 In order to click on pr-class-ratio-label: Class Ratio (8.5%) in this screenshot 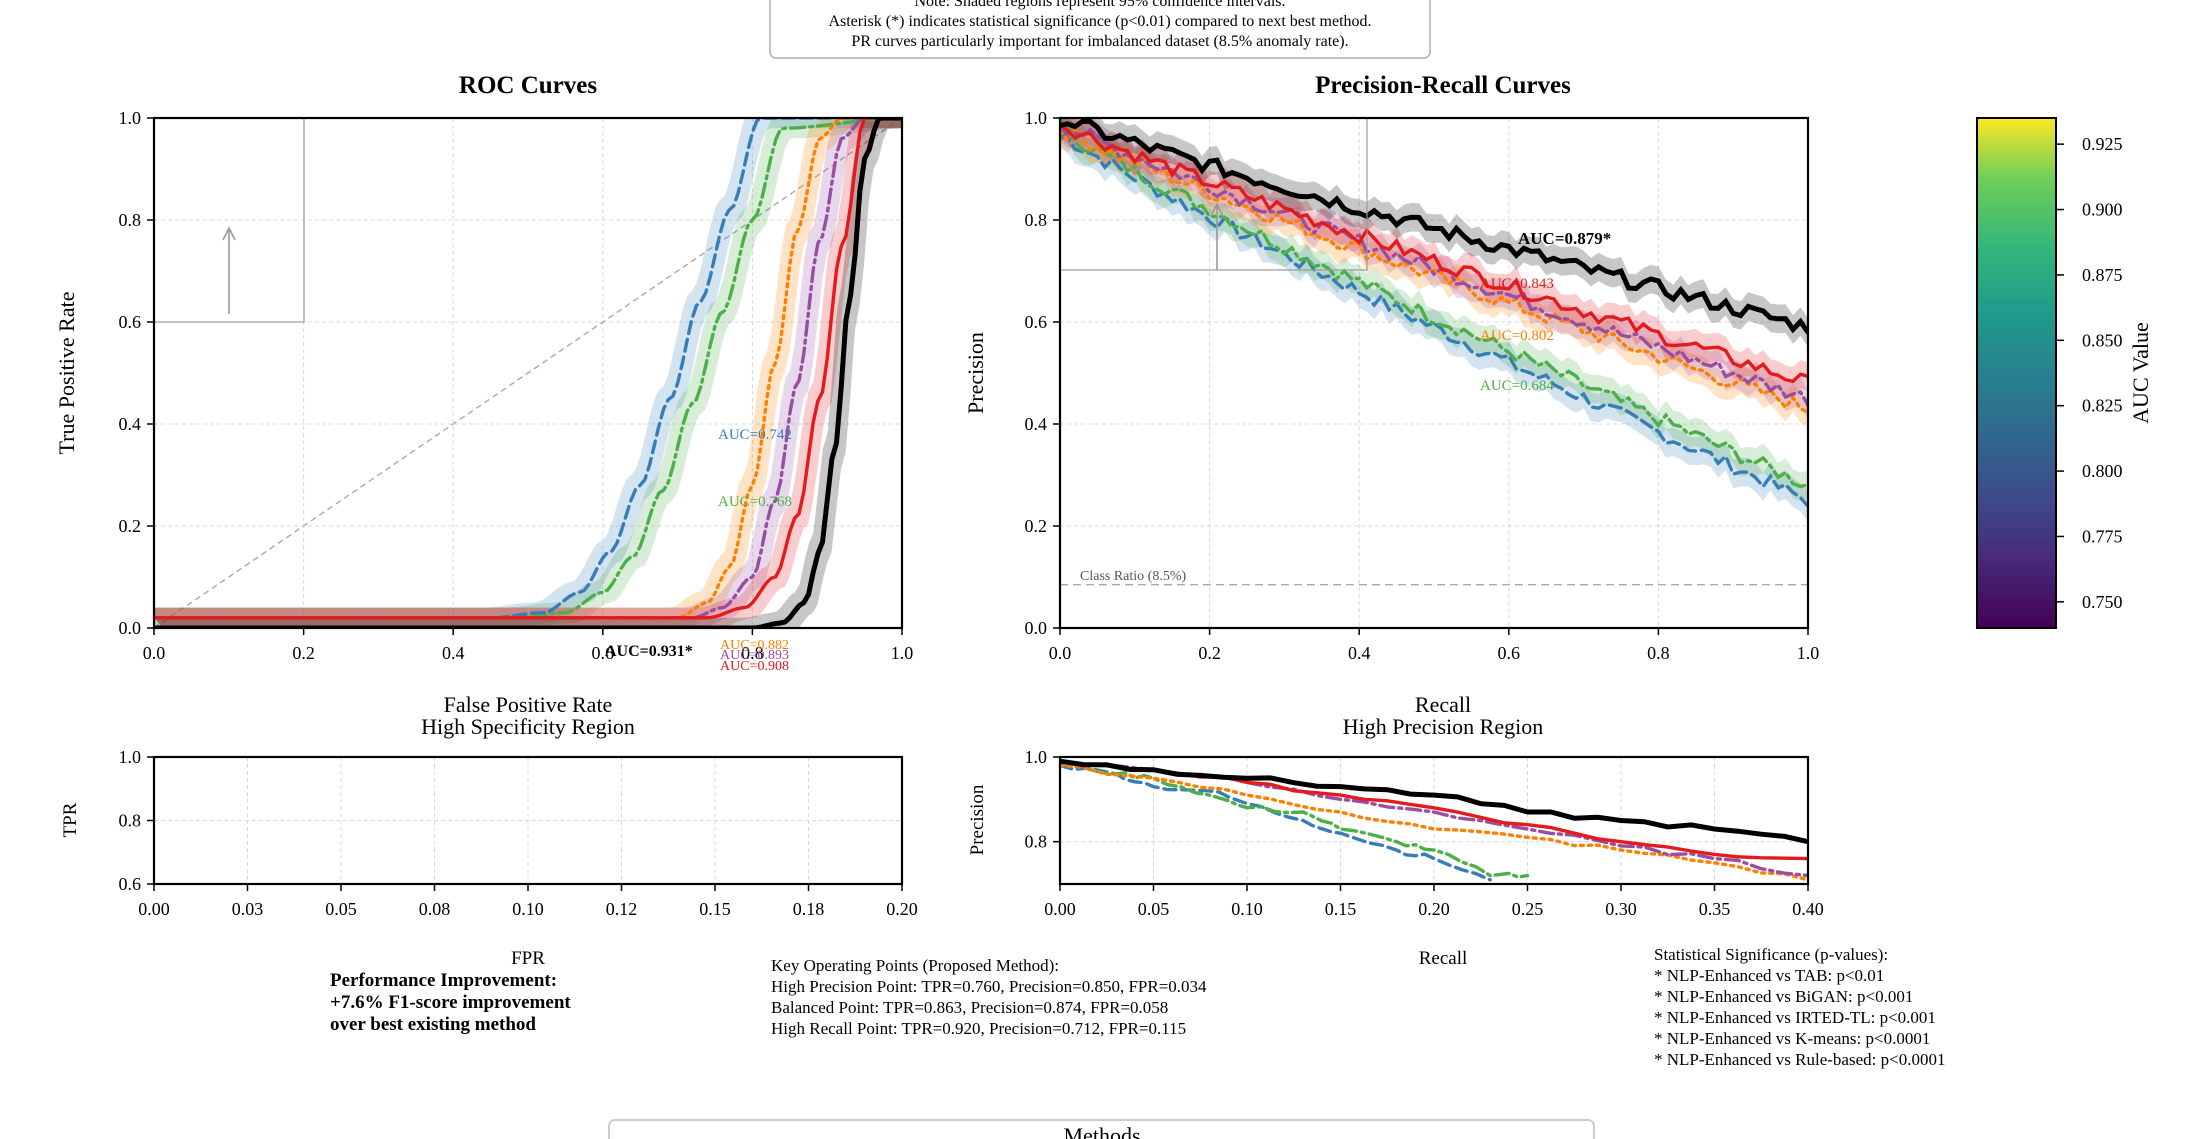, I will do `click(1133, 576)`.